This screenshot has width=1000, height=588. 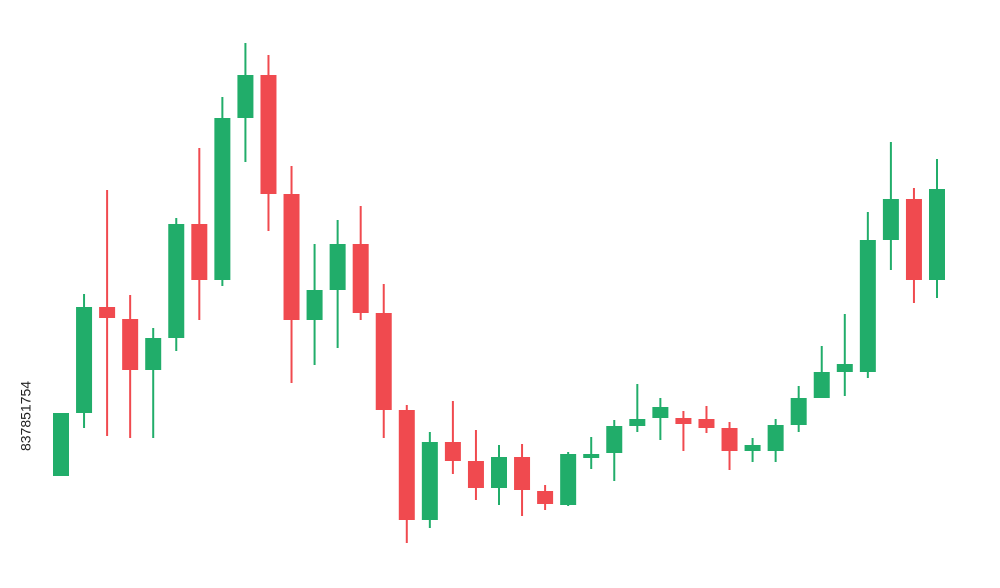 What do you see at coordinates (26, 416) in the screenshot?
I see `watermark-id: 837851754` at bounding box center [26, 416].